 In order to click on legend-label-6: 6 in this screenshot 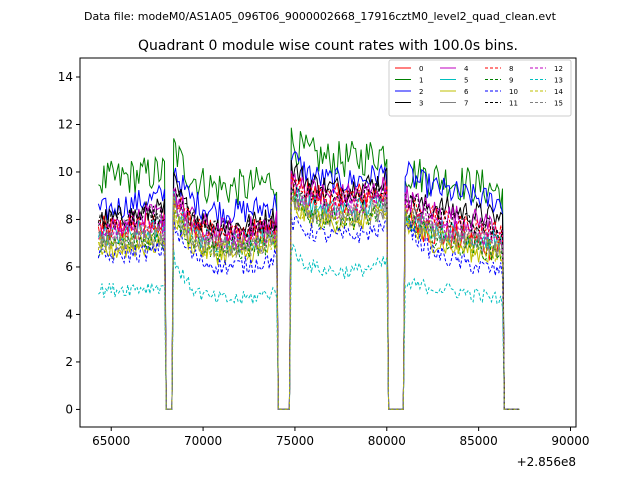, I will do `click(466, 92)`.